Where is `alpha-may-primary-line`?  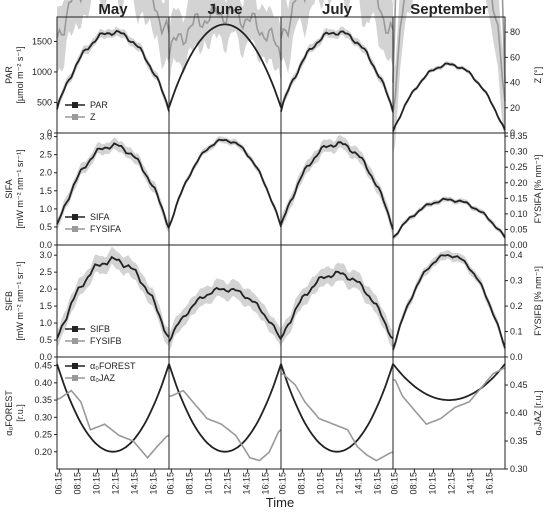
alpha-may-primary-line is located at coordinates (113, 408).